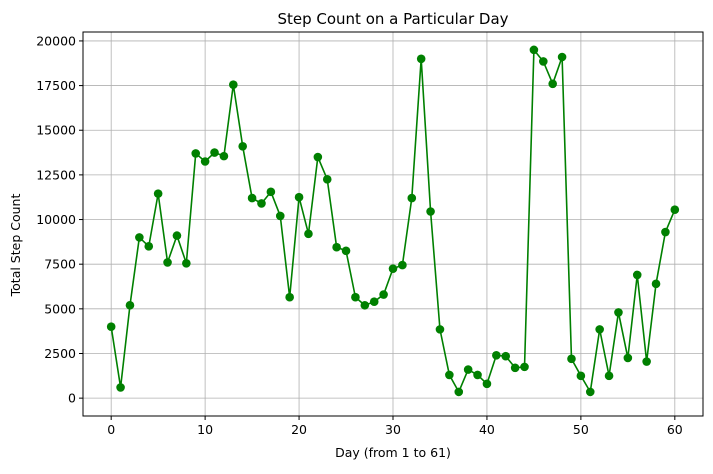 This screenshot has height=474, width=713. I want to click on y-tick-label: 20000, so click(56, 40).